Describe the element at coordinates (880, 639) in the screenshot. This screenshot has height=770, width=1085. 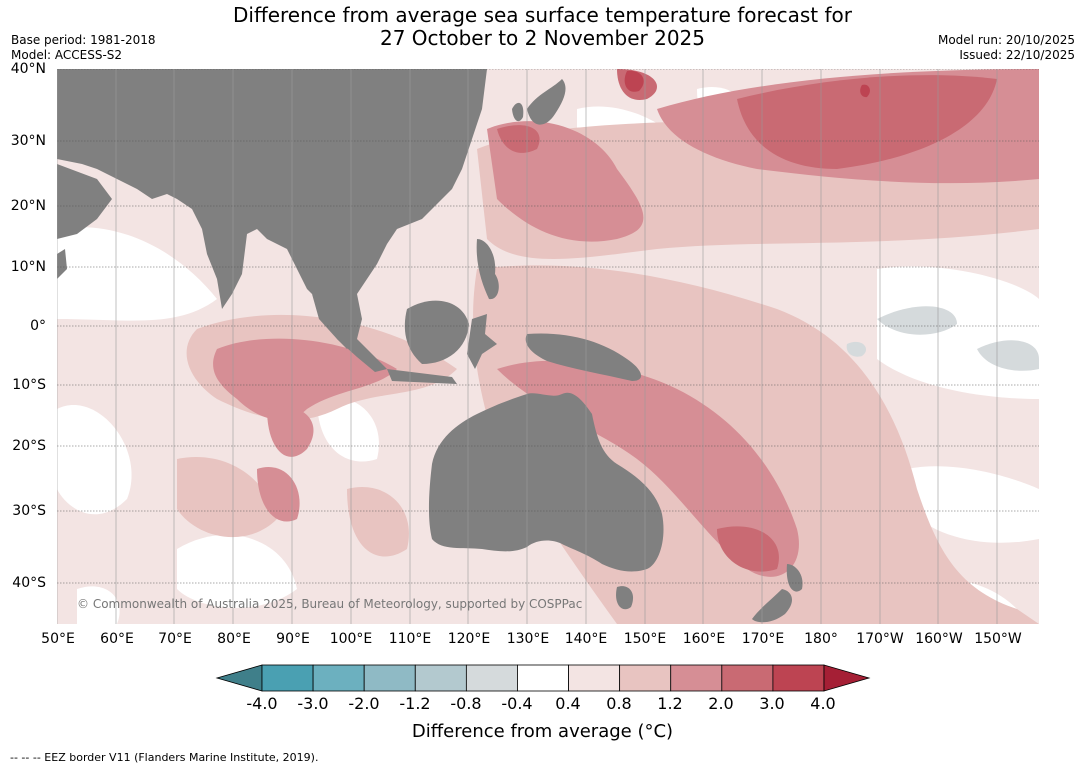
I see `lon-label-170w: 170°W` at that location.